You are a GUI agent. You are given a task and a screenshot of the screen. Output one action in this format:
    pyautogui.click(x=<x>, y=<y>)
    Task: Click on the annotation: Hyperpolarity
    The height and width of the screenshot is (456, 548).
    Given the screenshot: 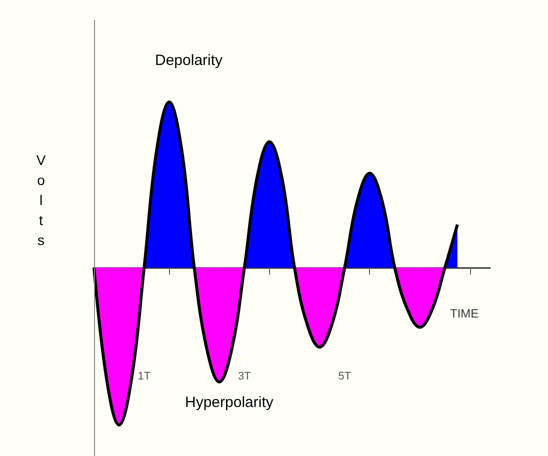 What is the action you would take?
    pyautogui.click(x=229, y=402)
    